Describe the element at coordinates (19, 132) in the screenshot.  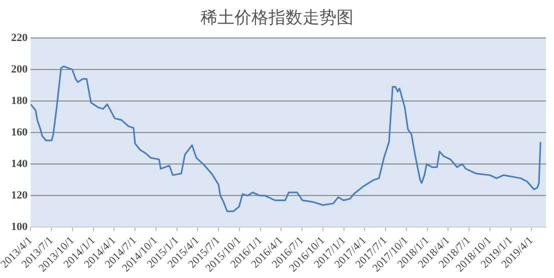
I see `y-tick-label: 160` at that location.